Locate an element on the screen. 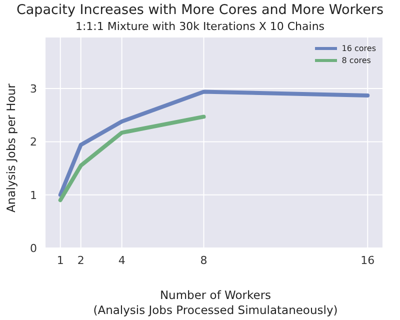  legend-label: 8 cores is located at coordinates (356, 60).